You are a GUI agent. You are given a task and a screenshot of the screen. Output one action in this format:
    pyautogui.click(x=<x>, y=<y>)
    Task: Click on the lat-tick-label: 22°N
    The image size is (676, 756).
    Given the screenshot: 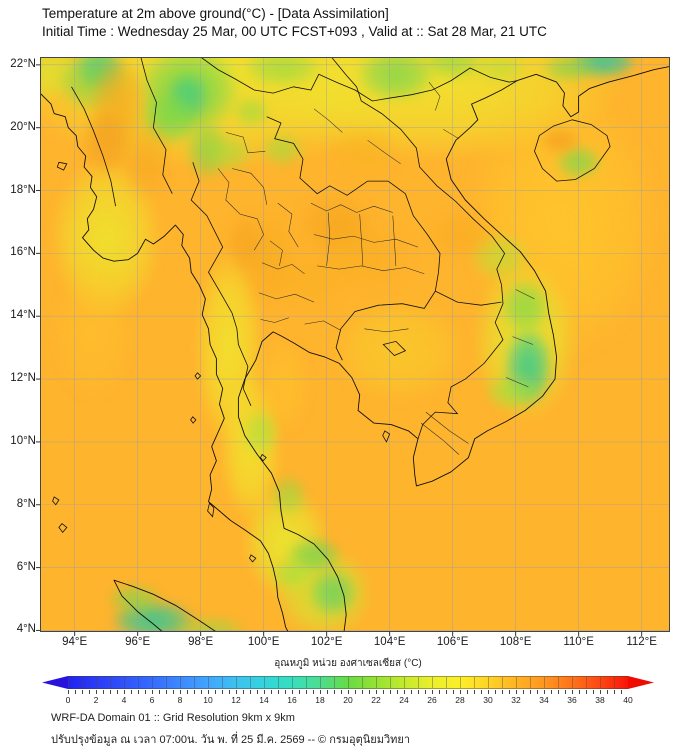 What is the action you would take?
    pyautogui.click(x=23, y=63)
    